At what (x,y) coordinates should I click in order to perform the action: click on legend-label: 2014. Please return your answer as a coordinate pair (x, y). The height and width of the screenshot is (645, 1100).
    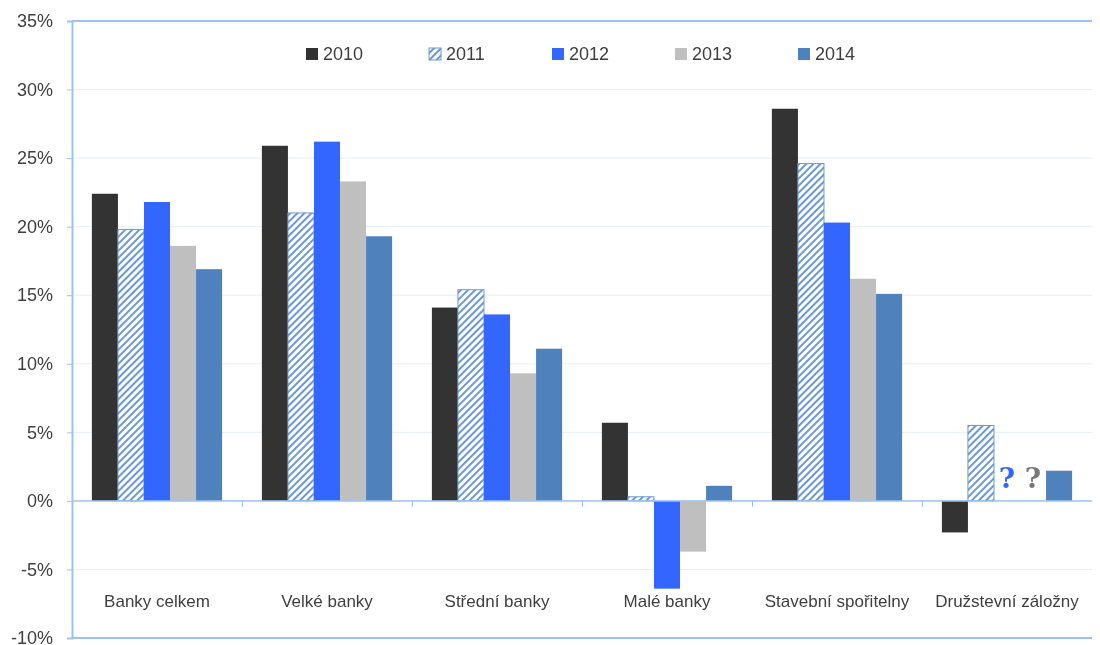
    Looking at the image, I should click on (835, 54).